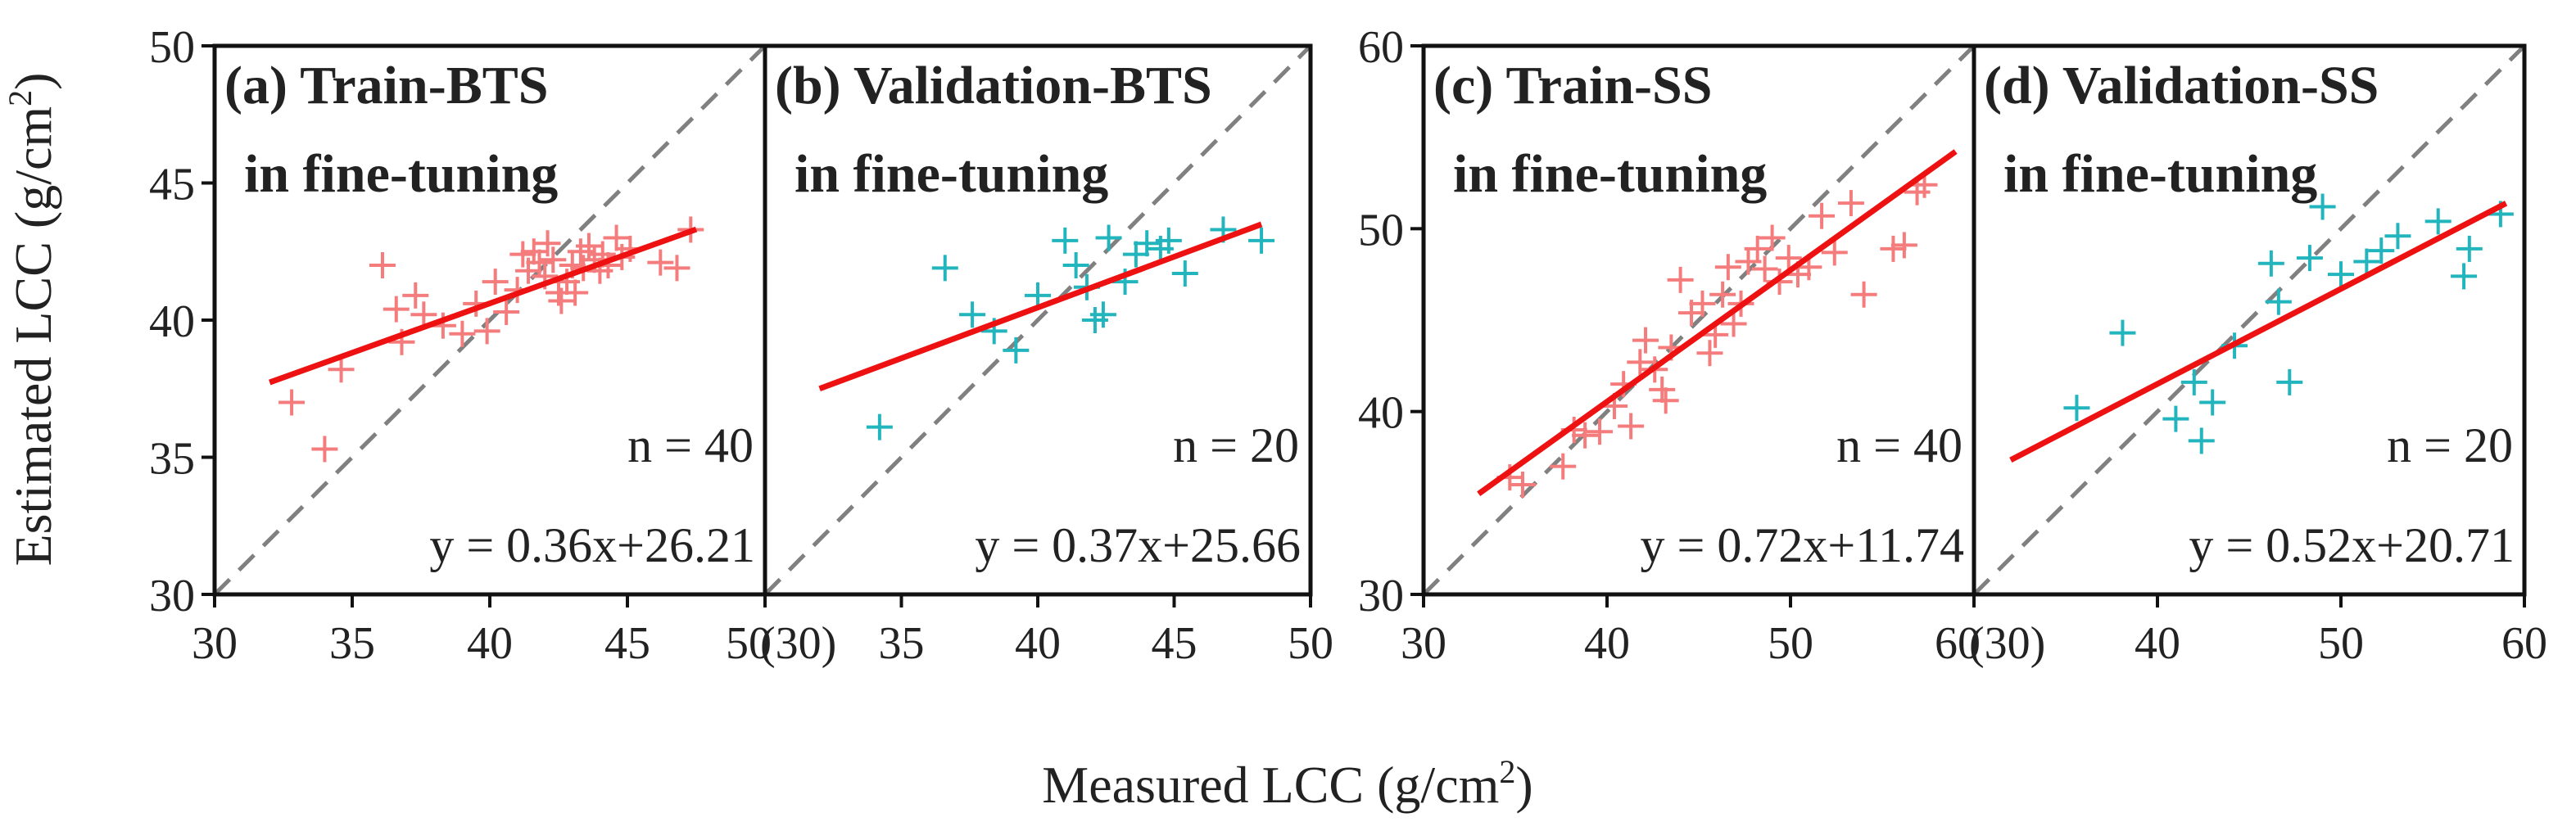 The image size is (2576, 822). What do you see at coordinates (1958, 644) in the screenshot?
I see `x-tick-label: 60` at bounding box center [1958, 644].